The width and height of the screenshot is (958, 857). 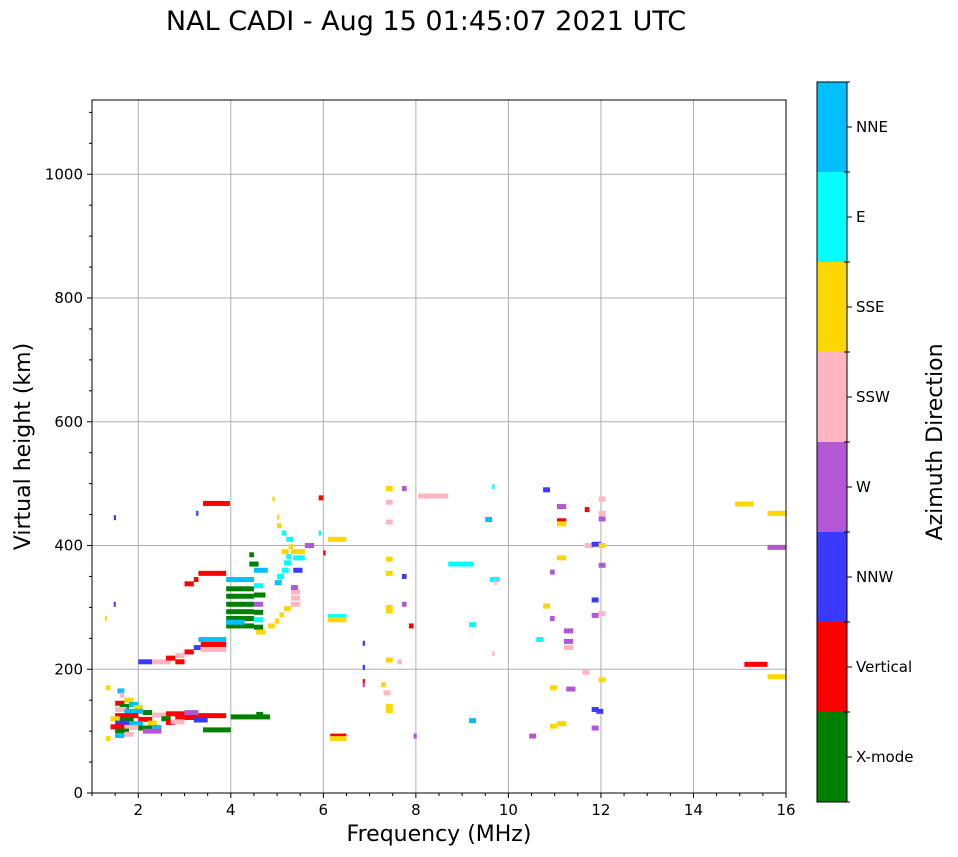 I want to click on x-tick-label: 12, so click(x=600, y=810).